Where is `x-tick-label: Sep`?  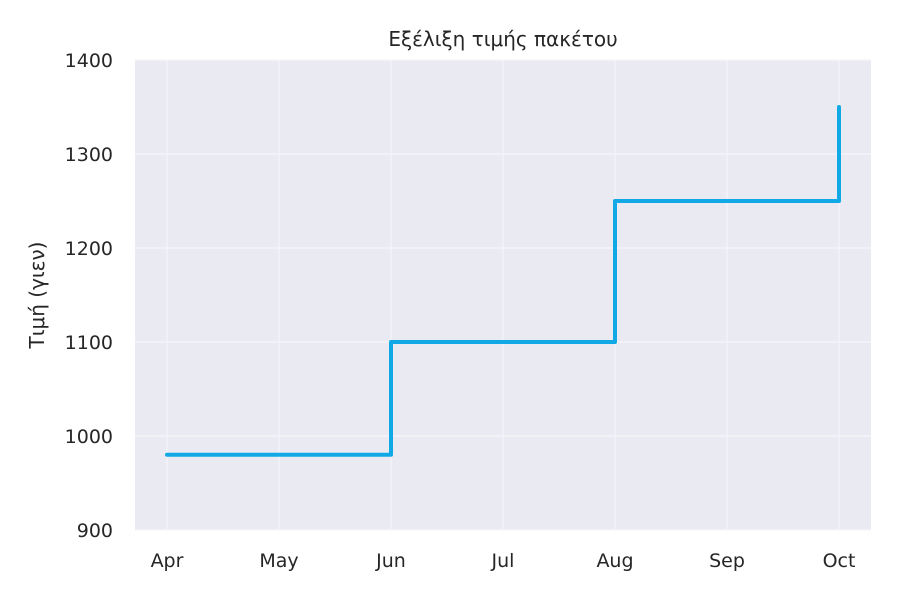
x-tick-label: Sep is located at coordinates (727, 561).